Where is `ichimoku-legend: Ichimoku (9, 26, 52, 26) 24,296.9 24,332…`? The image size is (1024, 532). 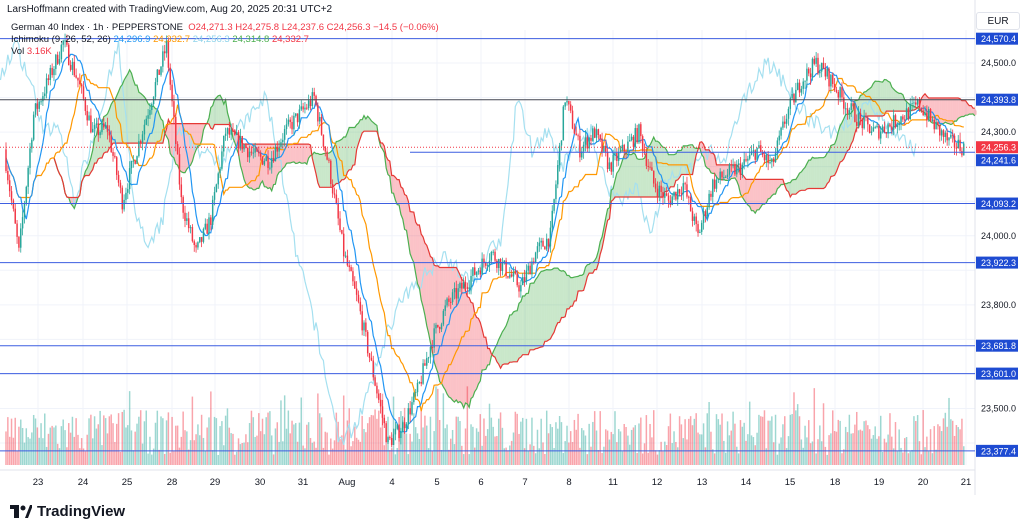 ichimoku-legend: Ichimoku (9, 26, 52, 26) 24,296.9 24,332… is located at coordinates (225, 40).